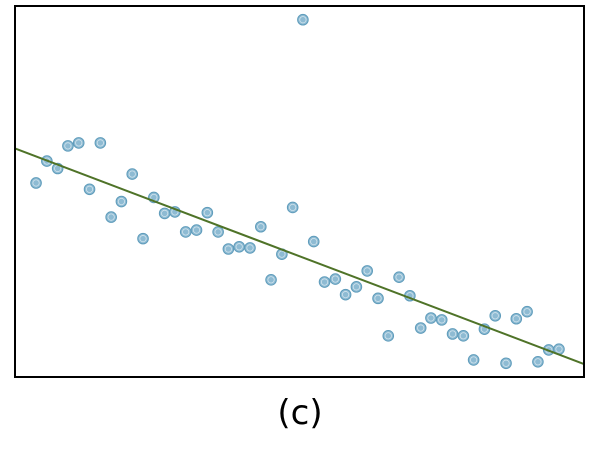 This screenshot has width=600, height=450. What do you see at coordinates (300, 413) in the screenshot?
I see `panel-label: (c)` at bounding box center [300, 413].